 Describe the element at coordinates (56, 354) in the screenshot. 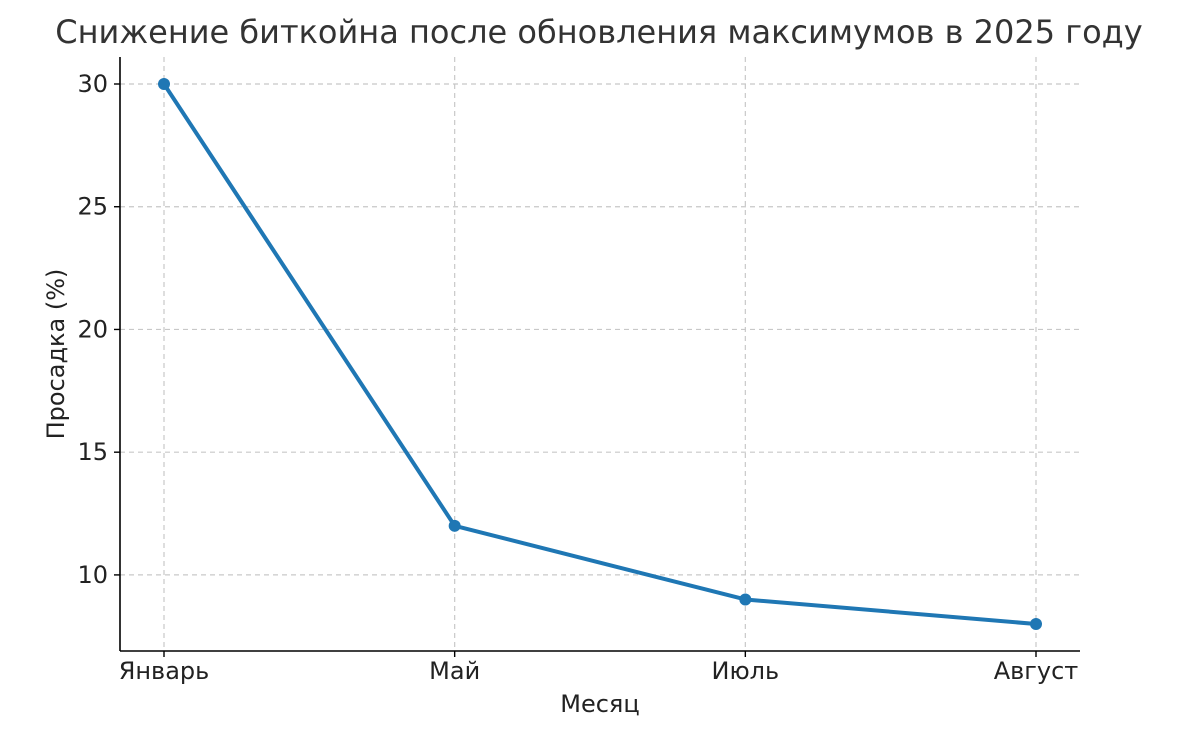

I see `y-axis-label: Просадка (%)` at that location.